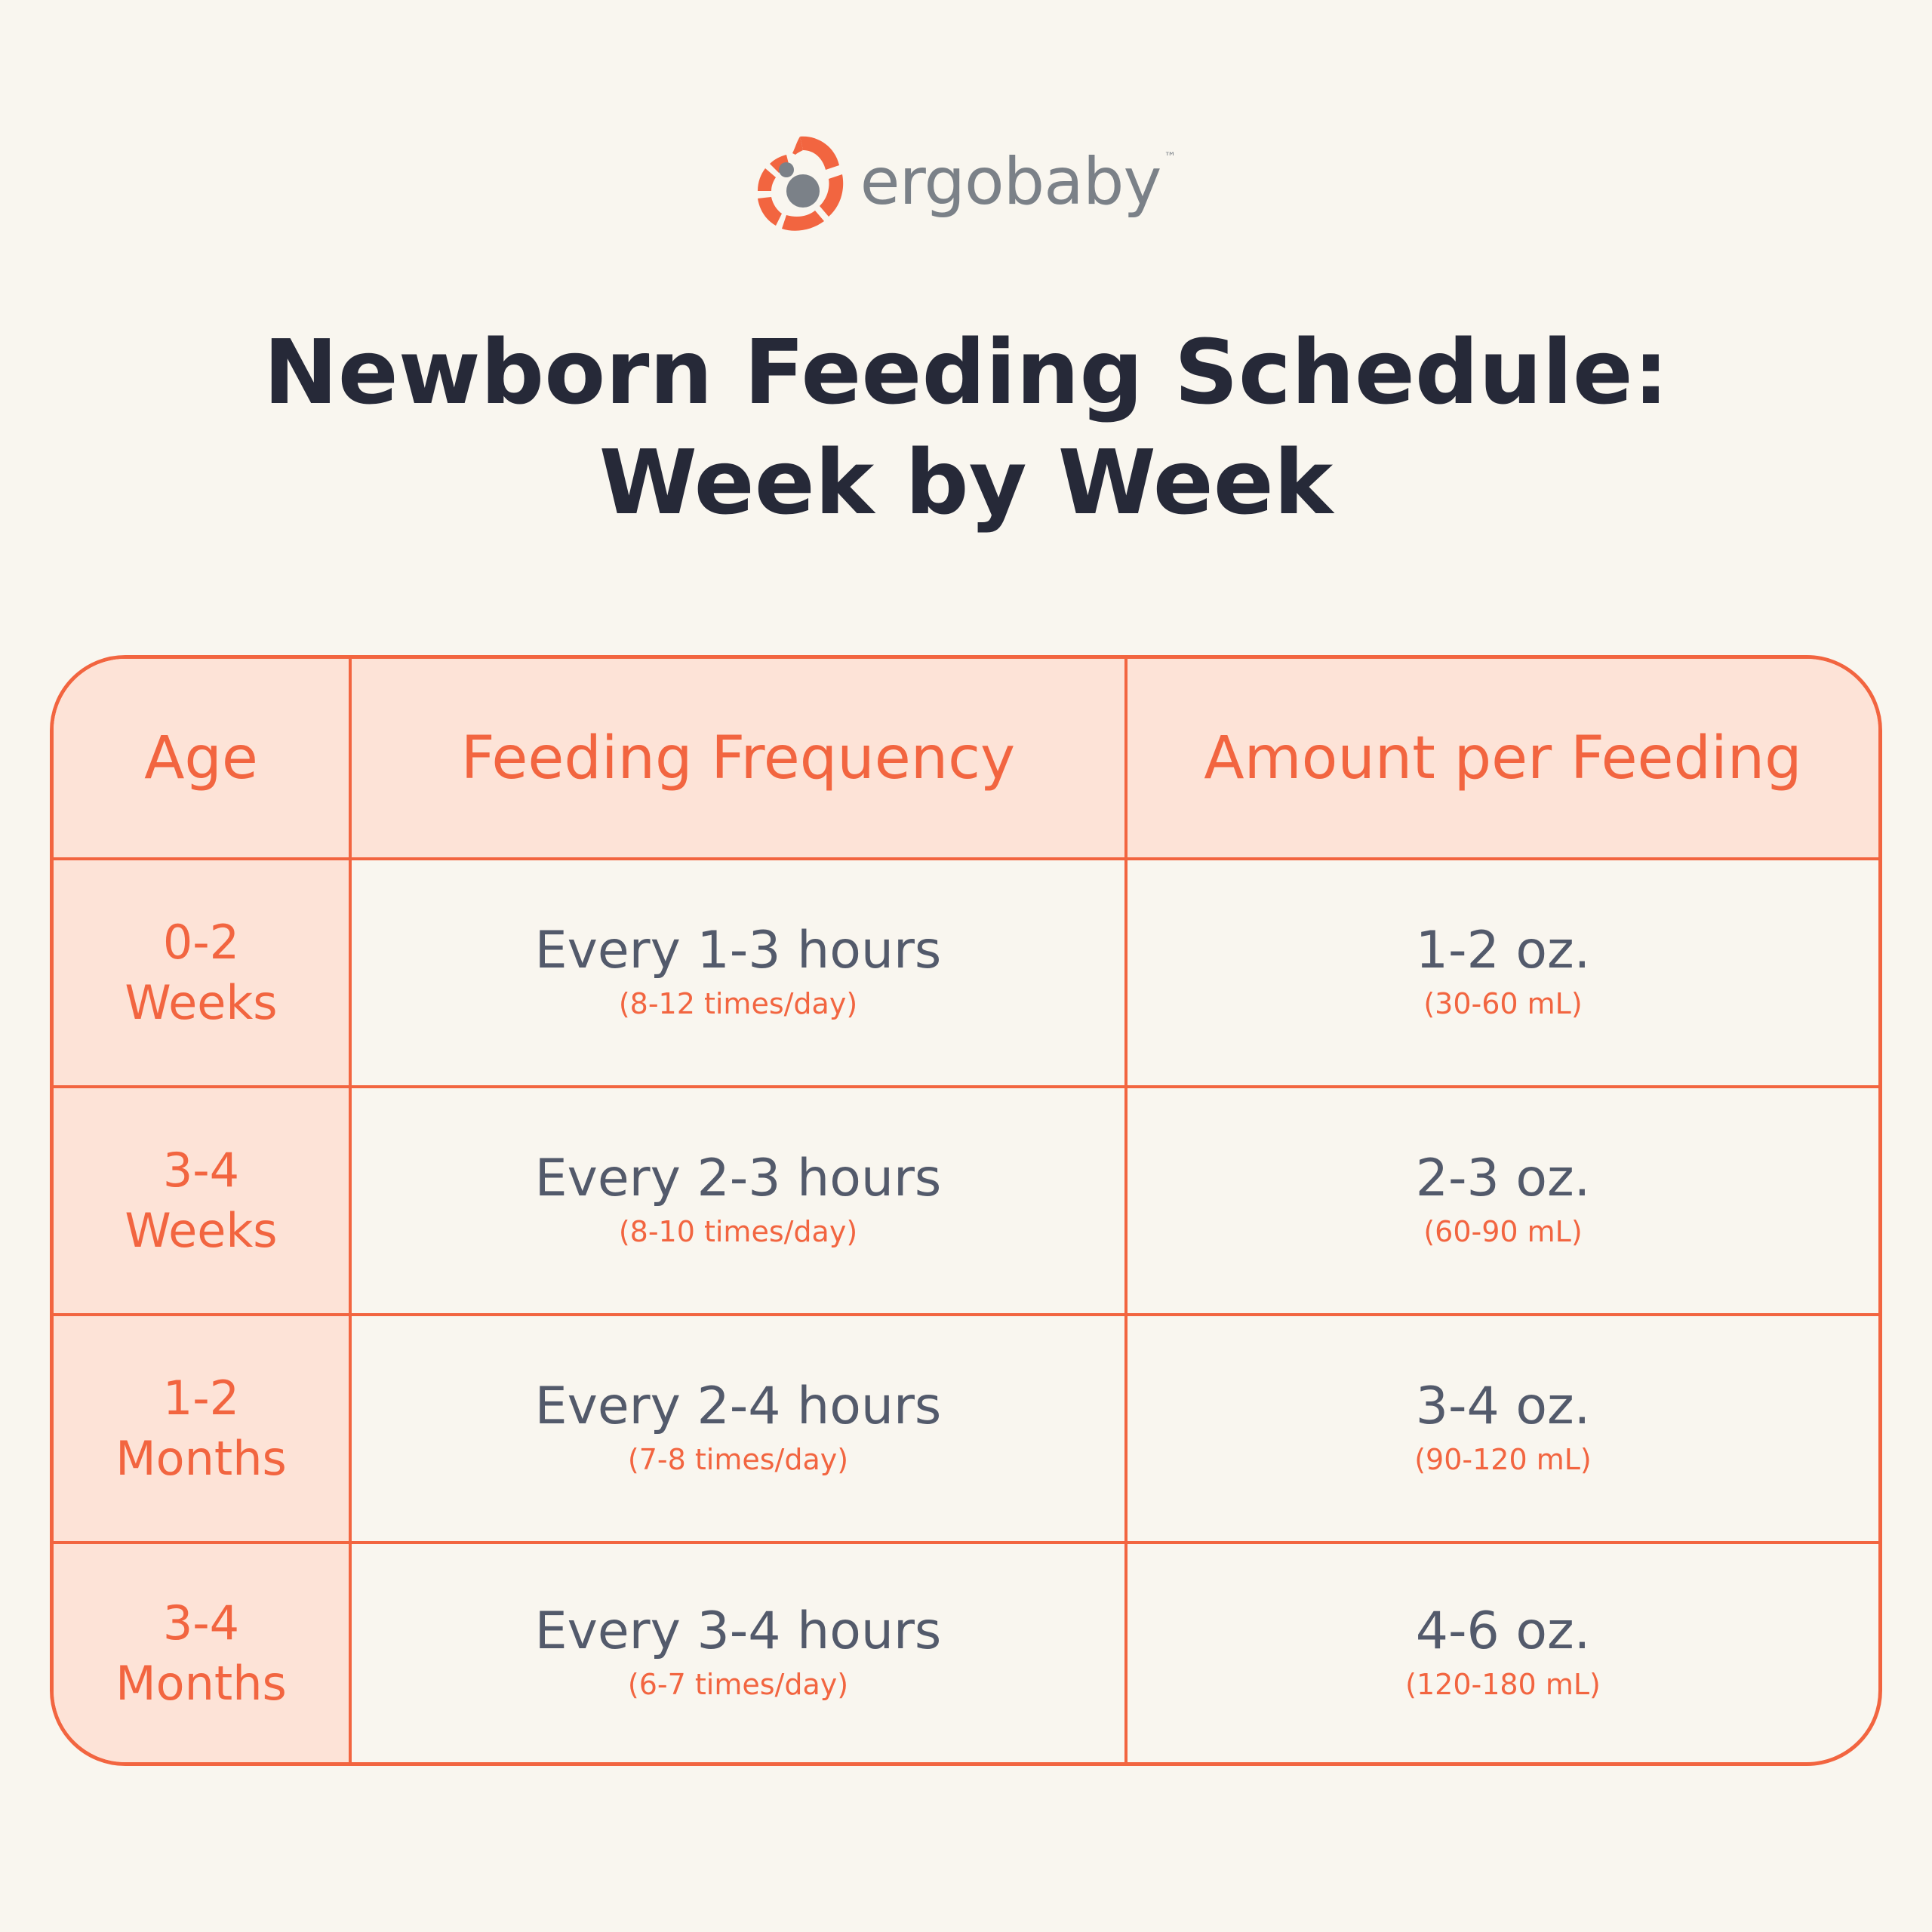 The width and height of the screenshot is (1932, 1932). Describe the element at coordinates (966, 482) in the screenshot. I see `page-title-line-2: Week by Week` at that location.